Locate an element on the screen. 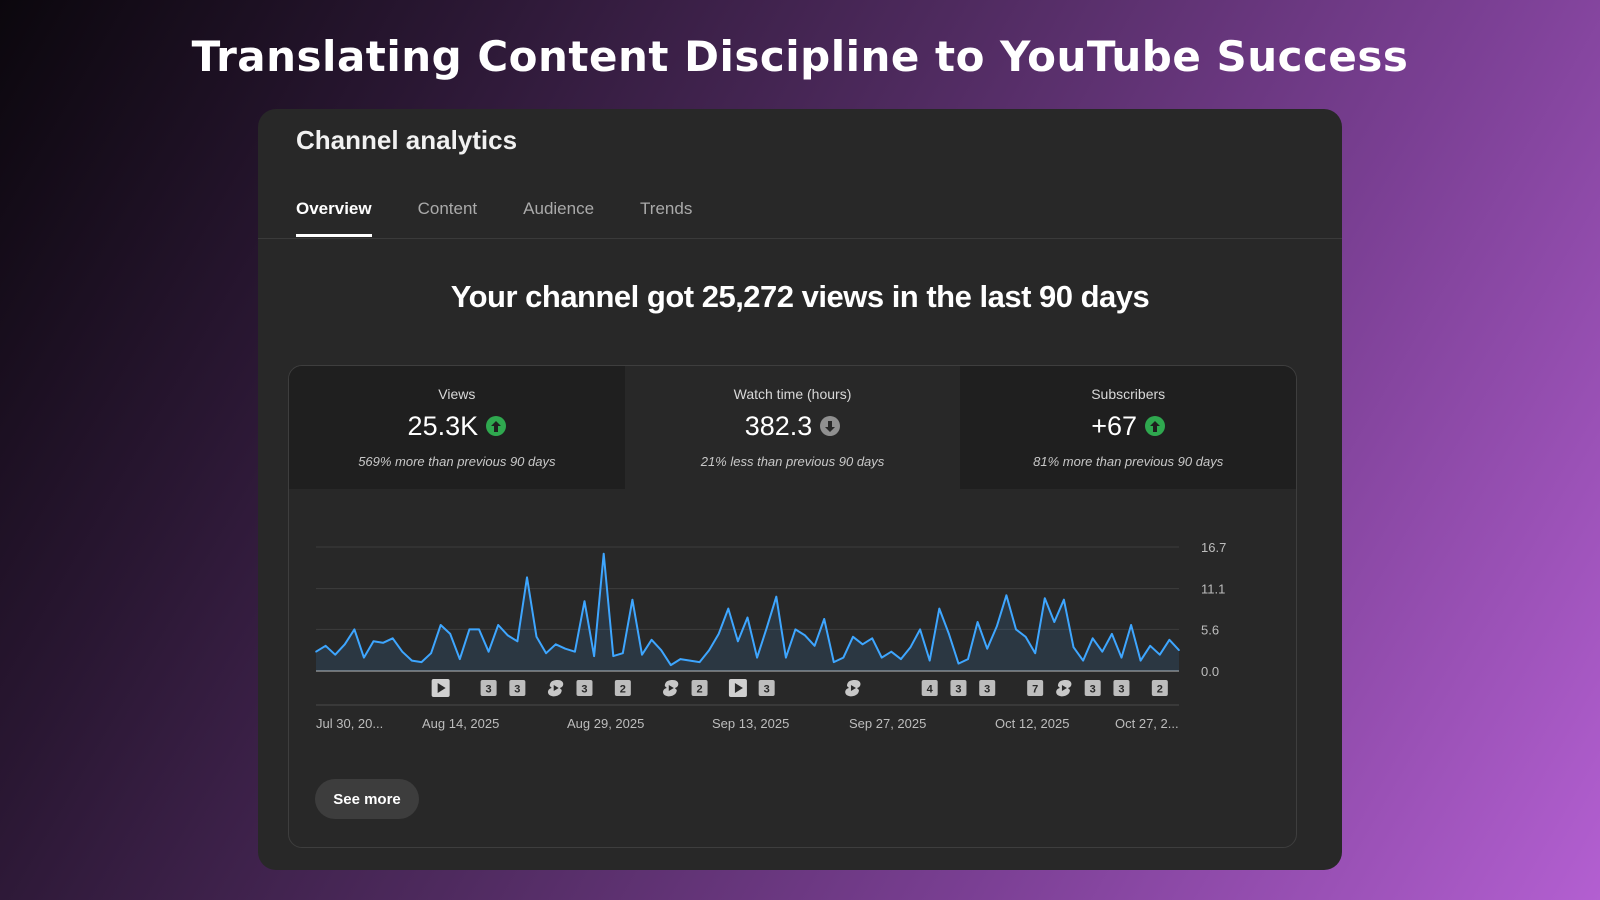 The height and width of the screenshot is (900, 1600). arrow-up-icon is located at coordinates (1155, 426).